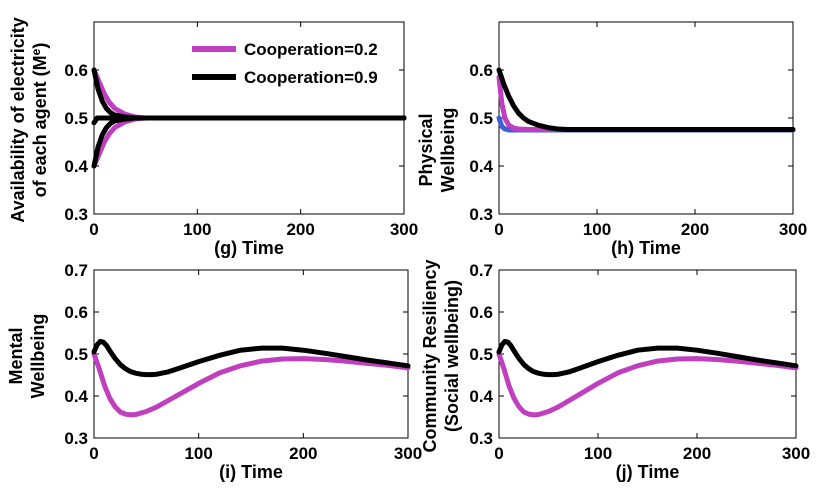 This screenshot has width=830, height=503. Describe the element at coordinates (697, 453) in the screenshot. I see `panel-j-xtick-label: 200` at that location.